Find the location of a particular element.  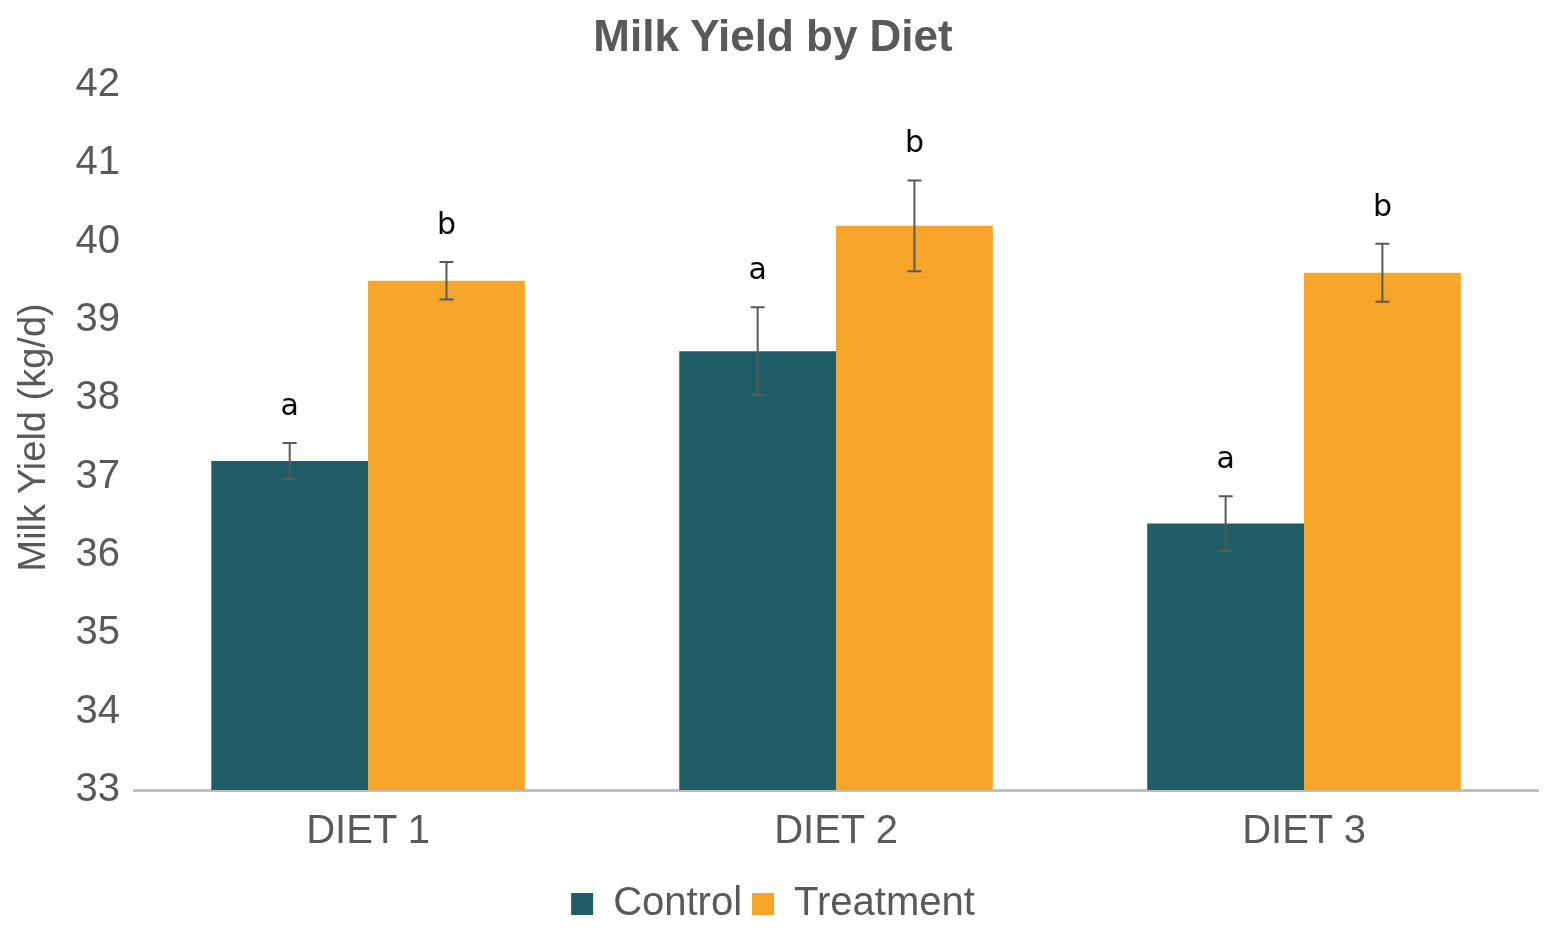

y-tick-label: 41 is located at coordinates (98, 160).